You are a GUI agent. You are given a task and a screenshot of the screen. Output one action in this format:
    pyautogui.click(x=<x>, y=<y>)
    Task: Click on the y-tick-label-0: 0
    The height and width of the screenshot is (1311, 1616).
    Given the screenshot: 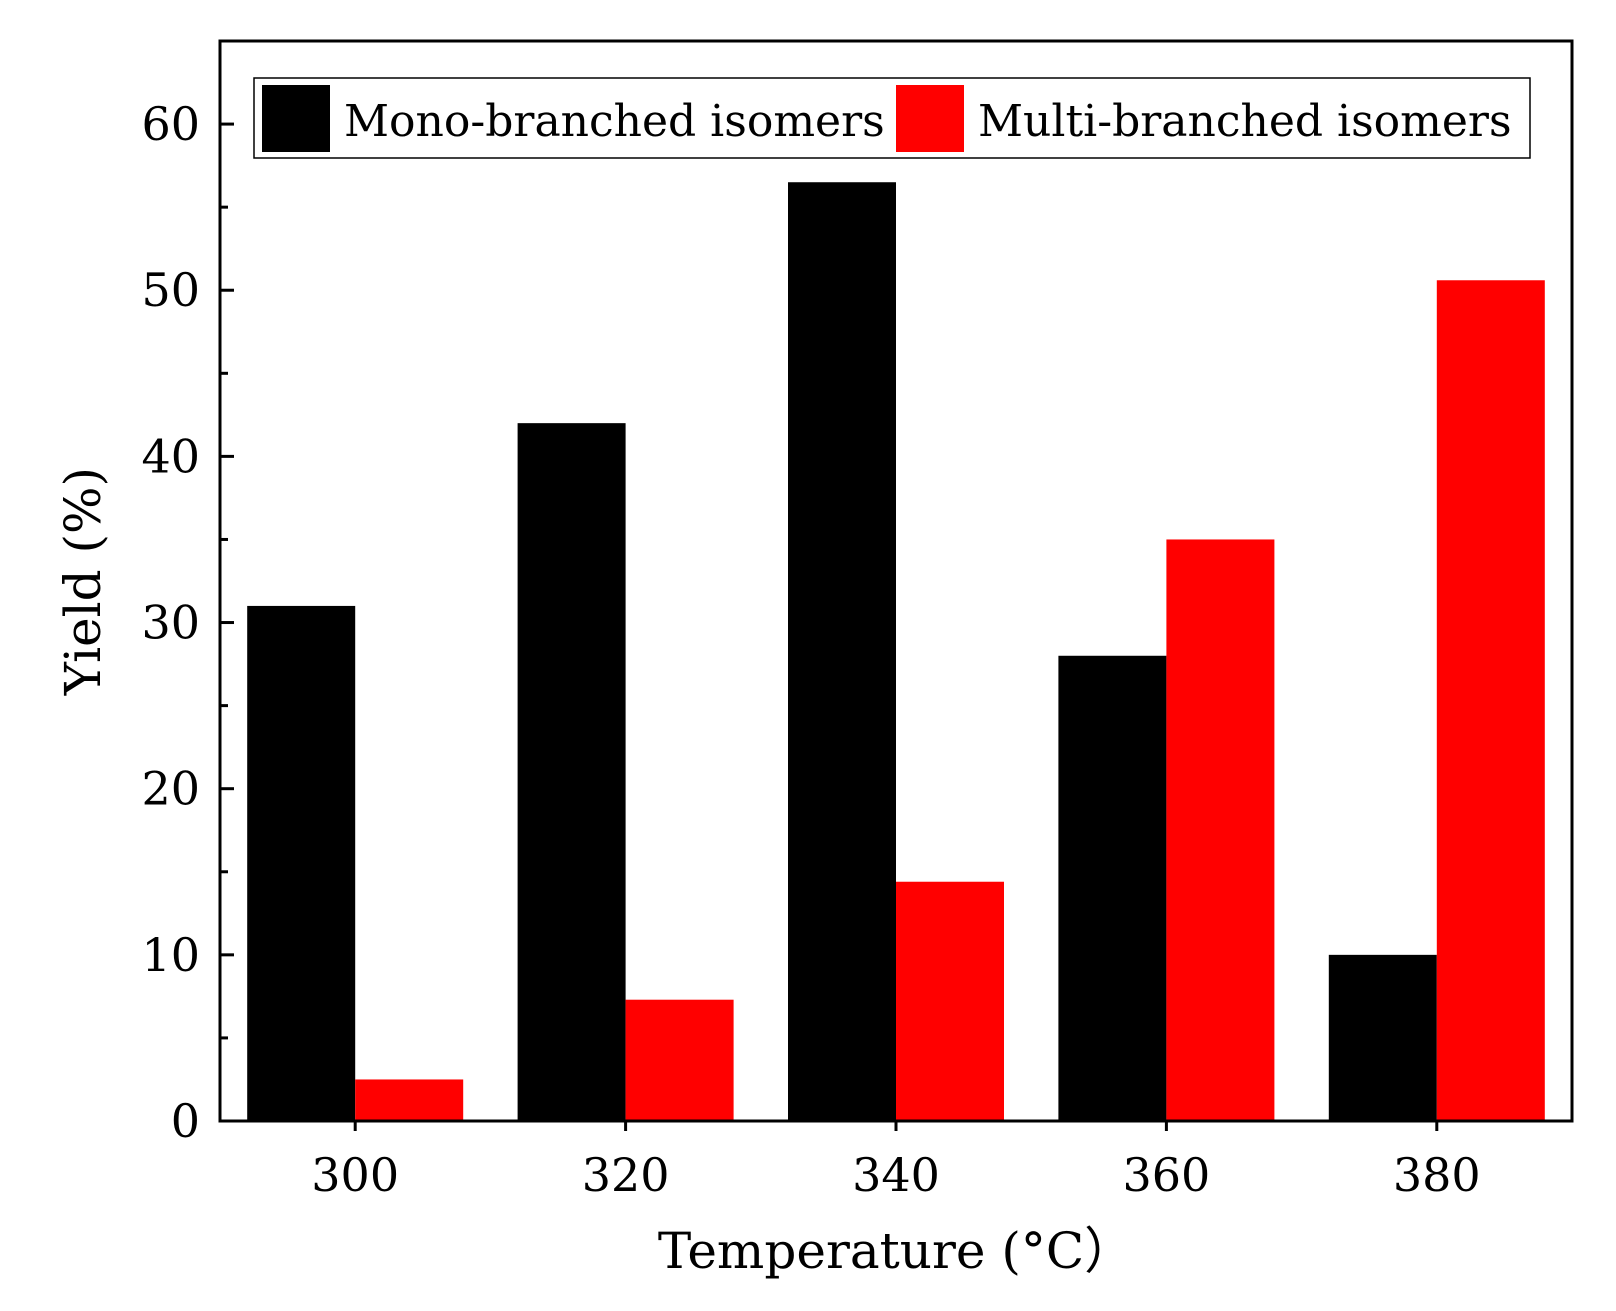 What is the action you would take?
    pyautogui.click(x=185, y=1121)
    